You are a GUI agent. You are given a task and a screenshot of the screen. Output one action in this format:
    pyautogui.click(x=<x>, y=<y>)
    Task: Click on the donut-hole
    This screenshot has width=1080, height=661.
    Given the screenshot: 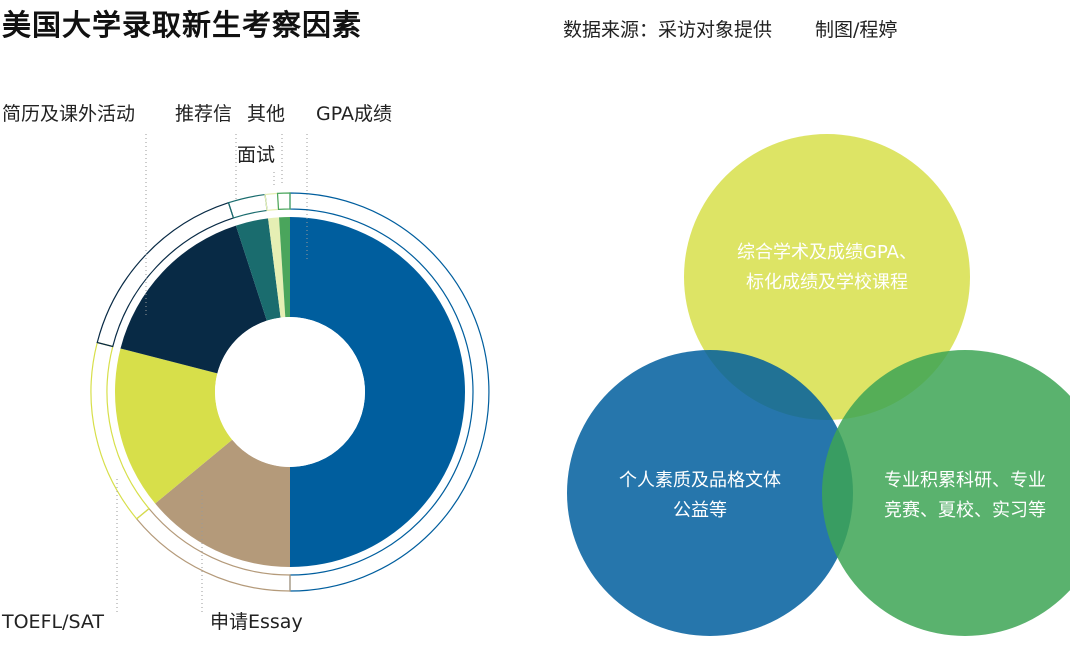 What is the action you would take?
    pyautogui.click(x=290, y=392)
    